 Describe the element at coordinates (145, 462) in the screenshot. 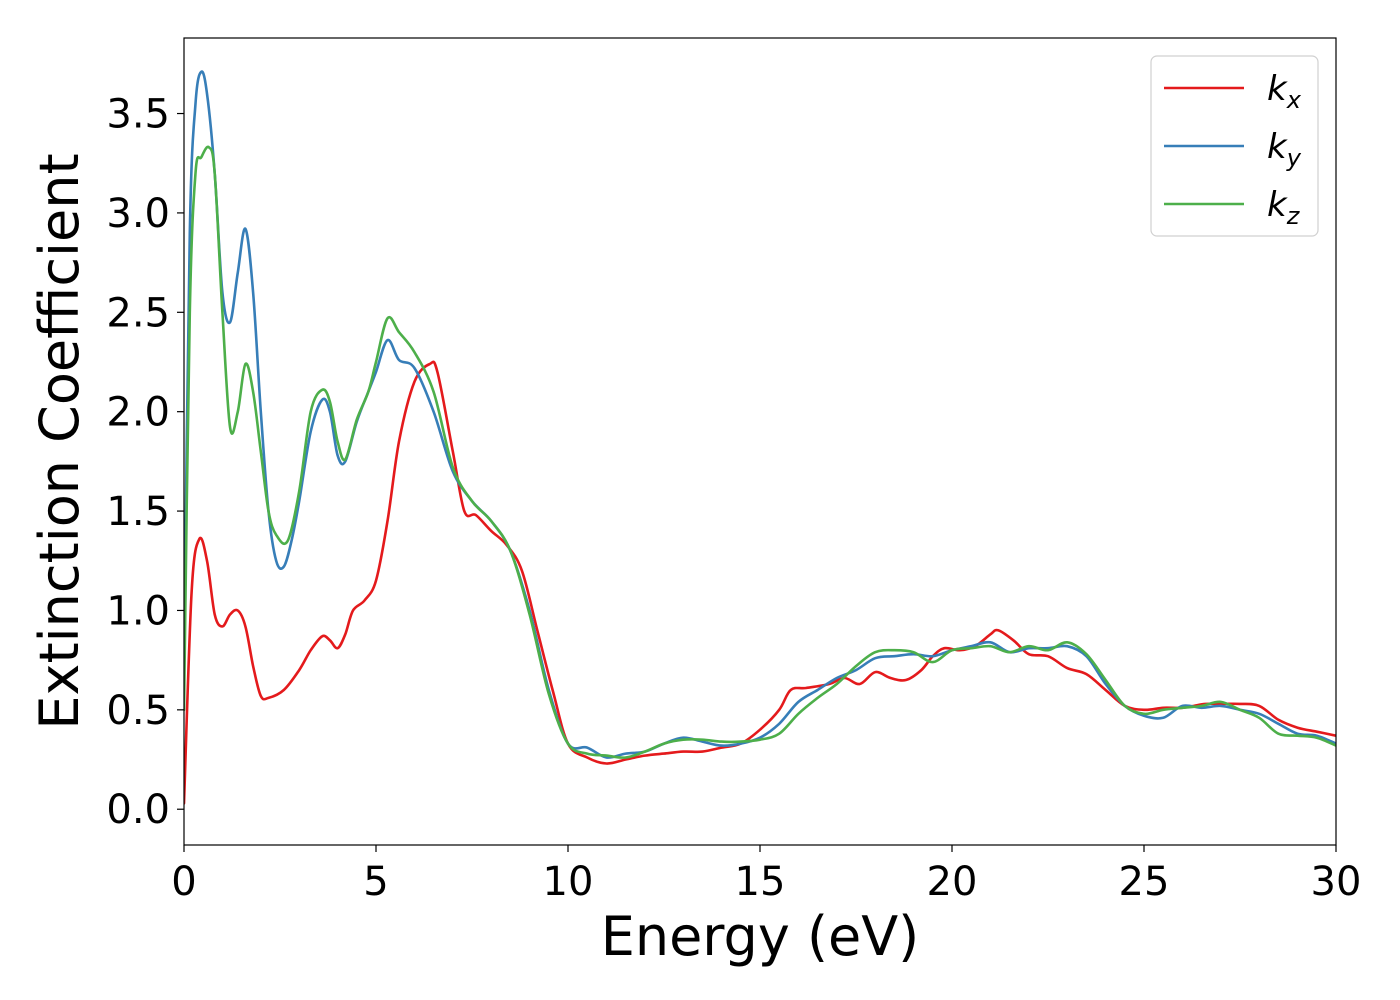

I see `y-axis: 0.0 0.5 1.0 1.5 2.0 2.5 3.0 3.5` at that location.